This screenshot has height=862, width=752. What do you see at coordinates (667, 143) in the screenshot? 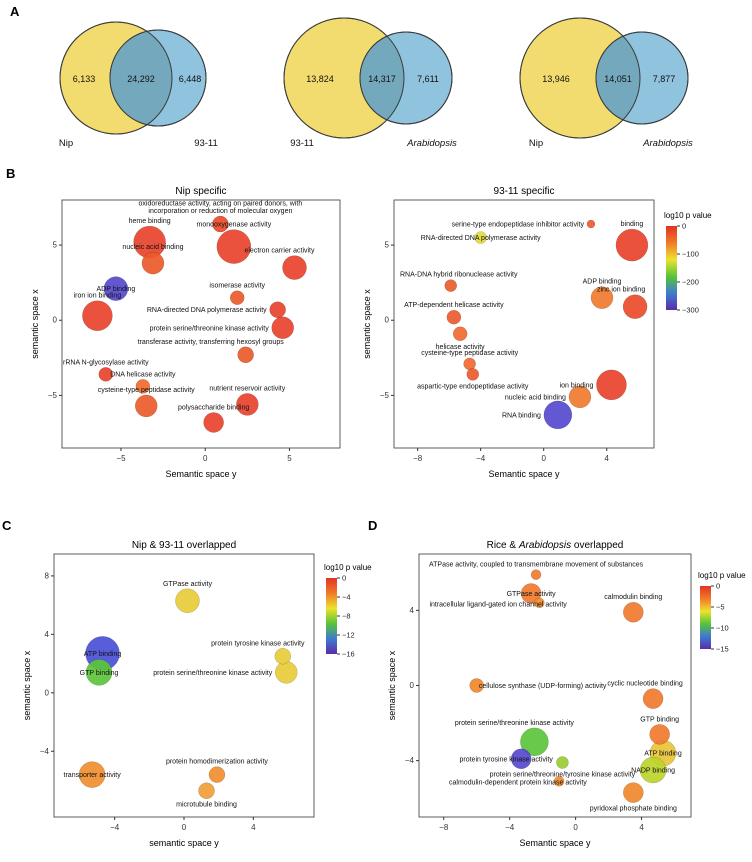
I see `venn-right-label: Arabidopsis` at bounding box center [667, 143].